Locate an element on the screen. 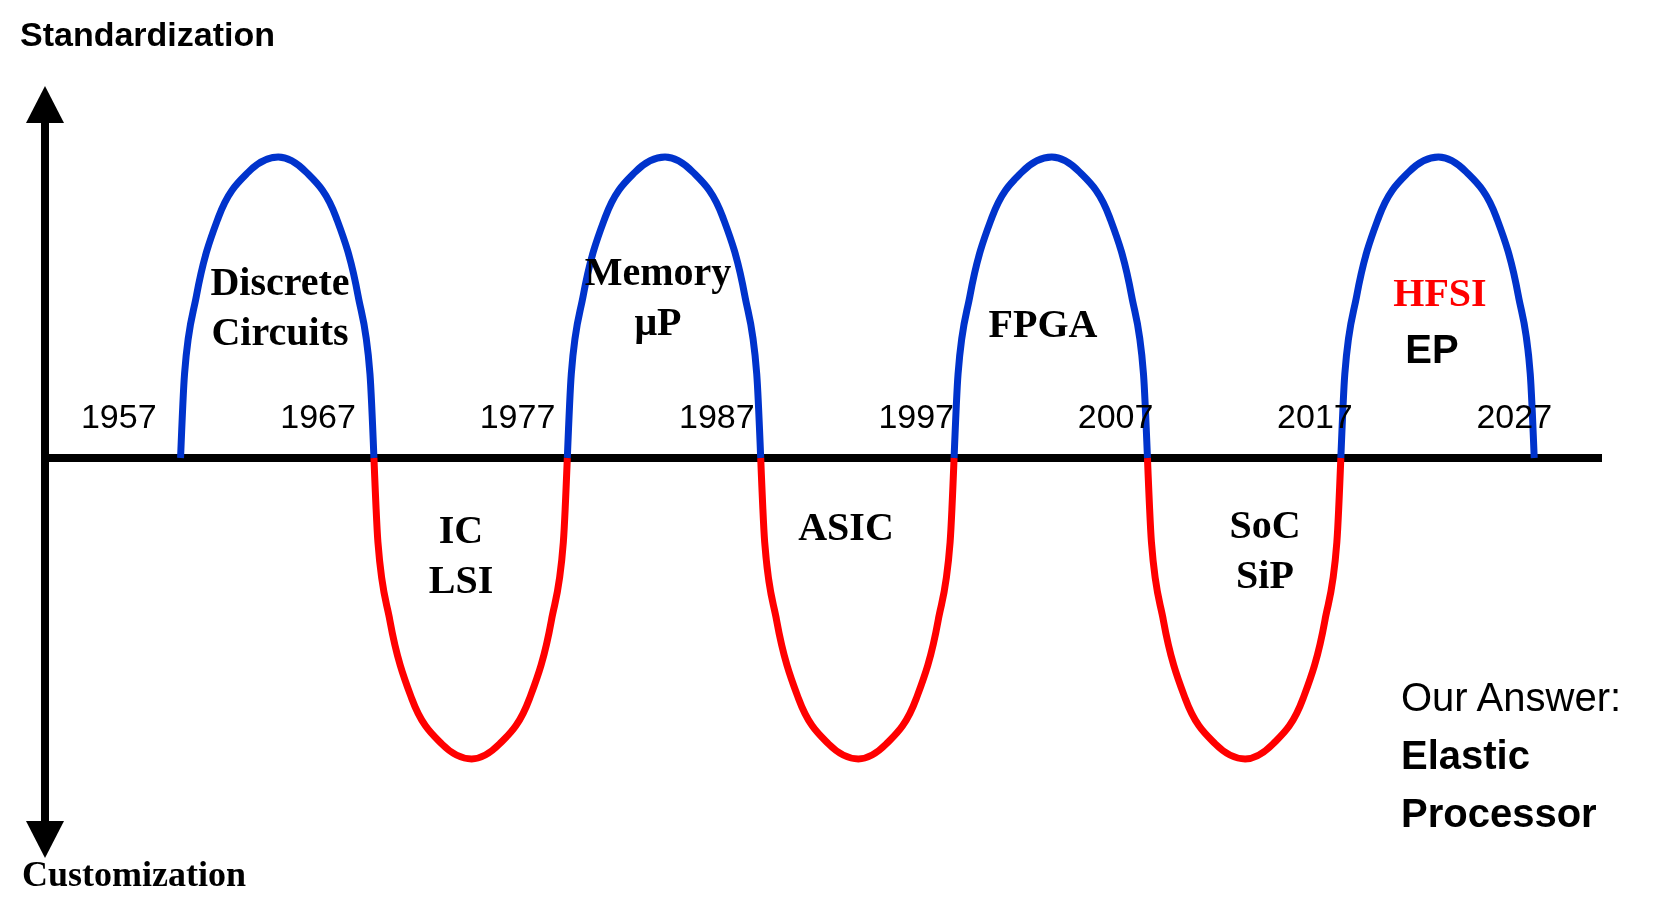  annotation: IC LSI is located at coordinates (461, 554).